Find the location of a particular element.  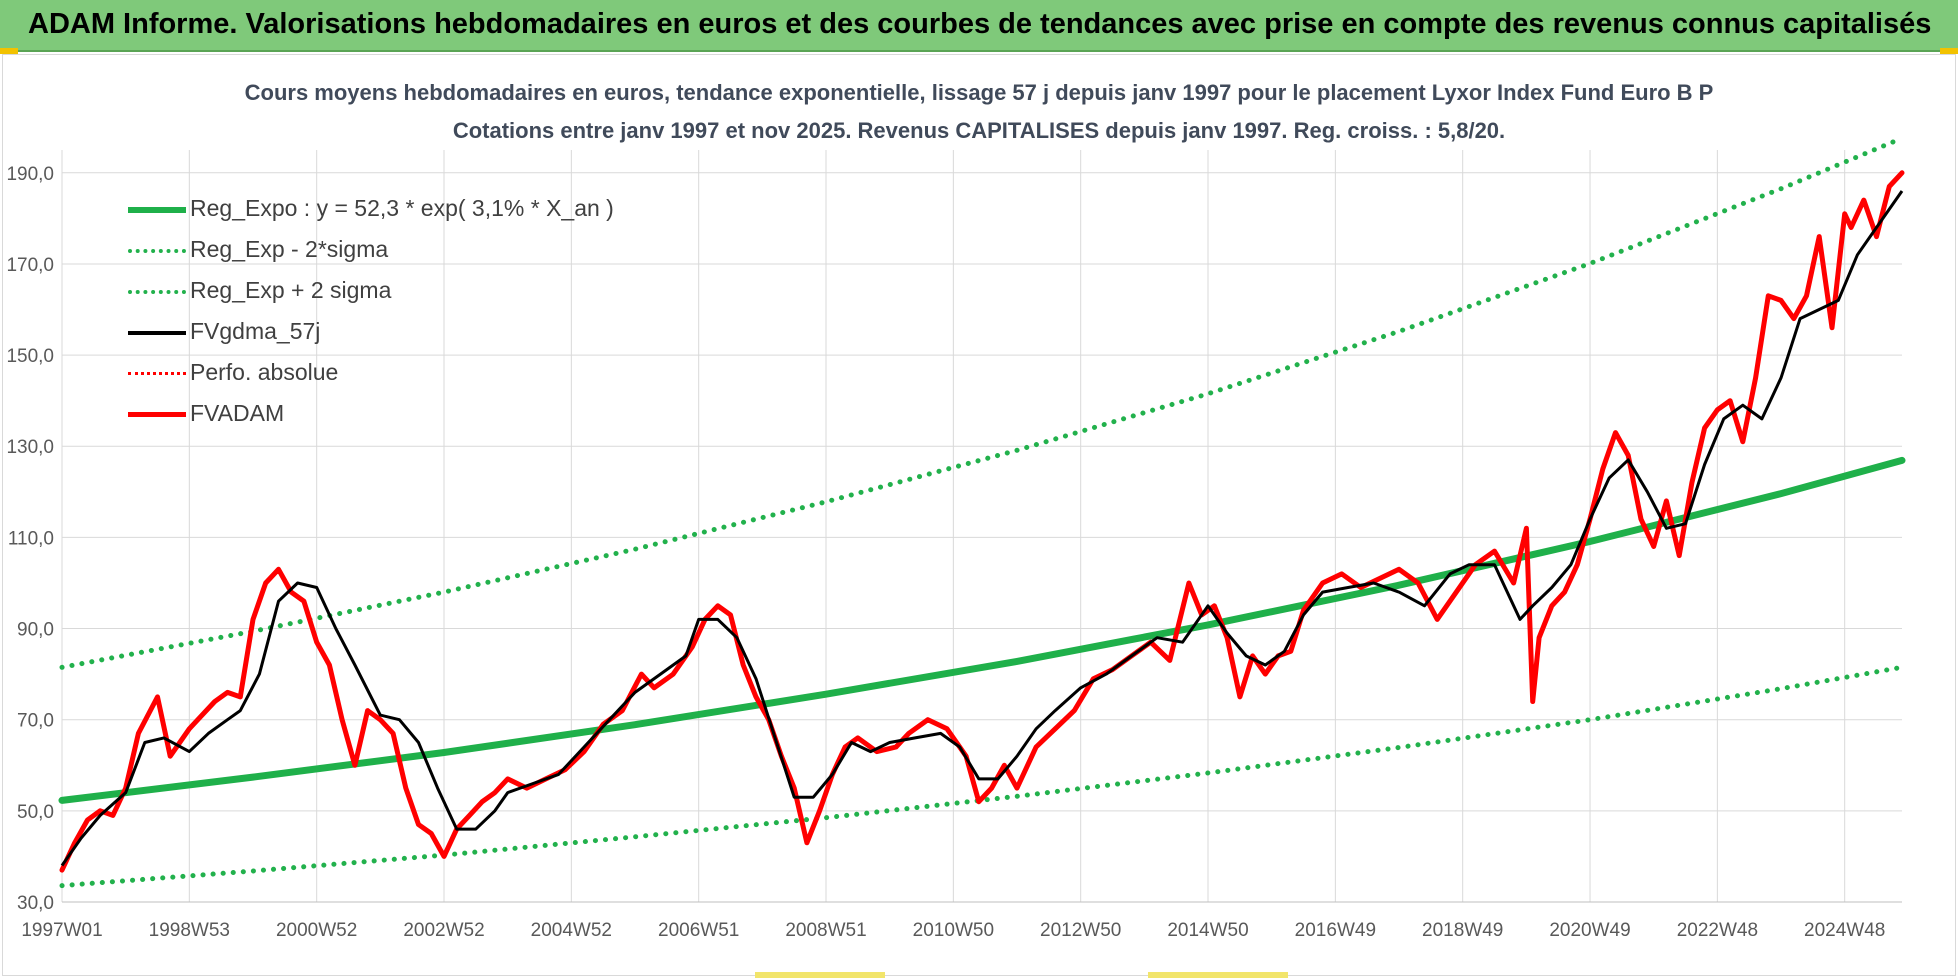

y-tick-label: 90,0 is located at coordinates (35, 630).